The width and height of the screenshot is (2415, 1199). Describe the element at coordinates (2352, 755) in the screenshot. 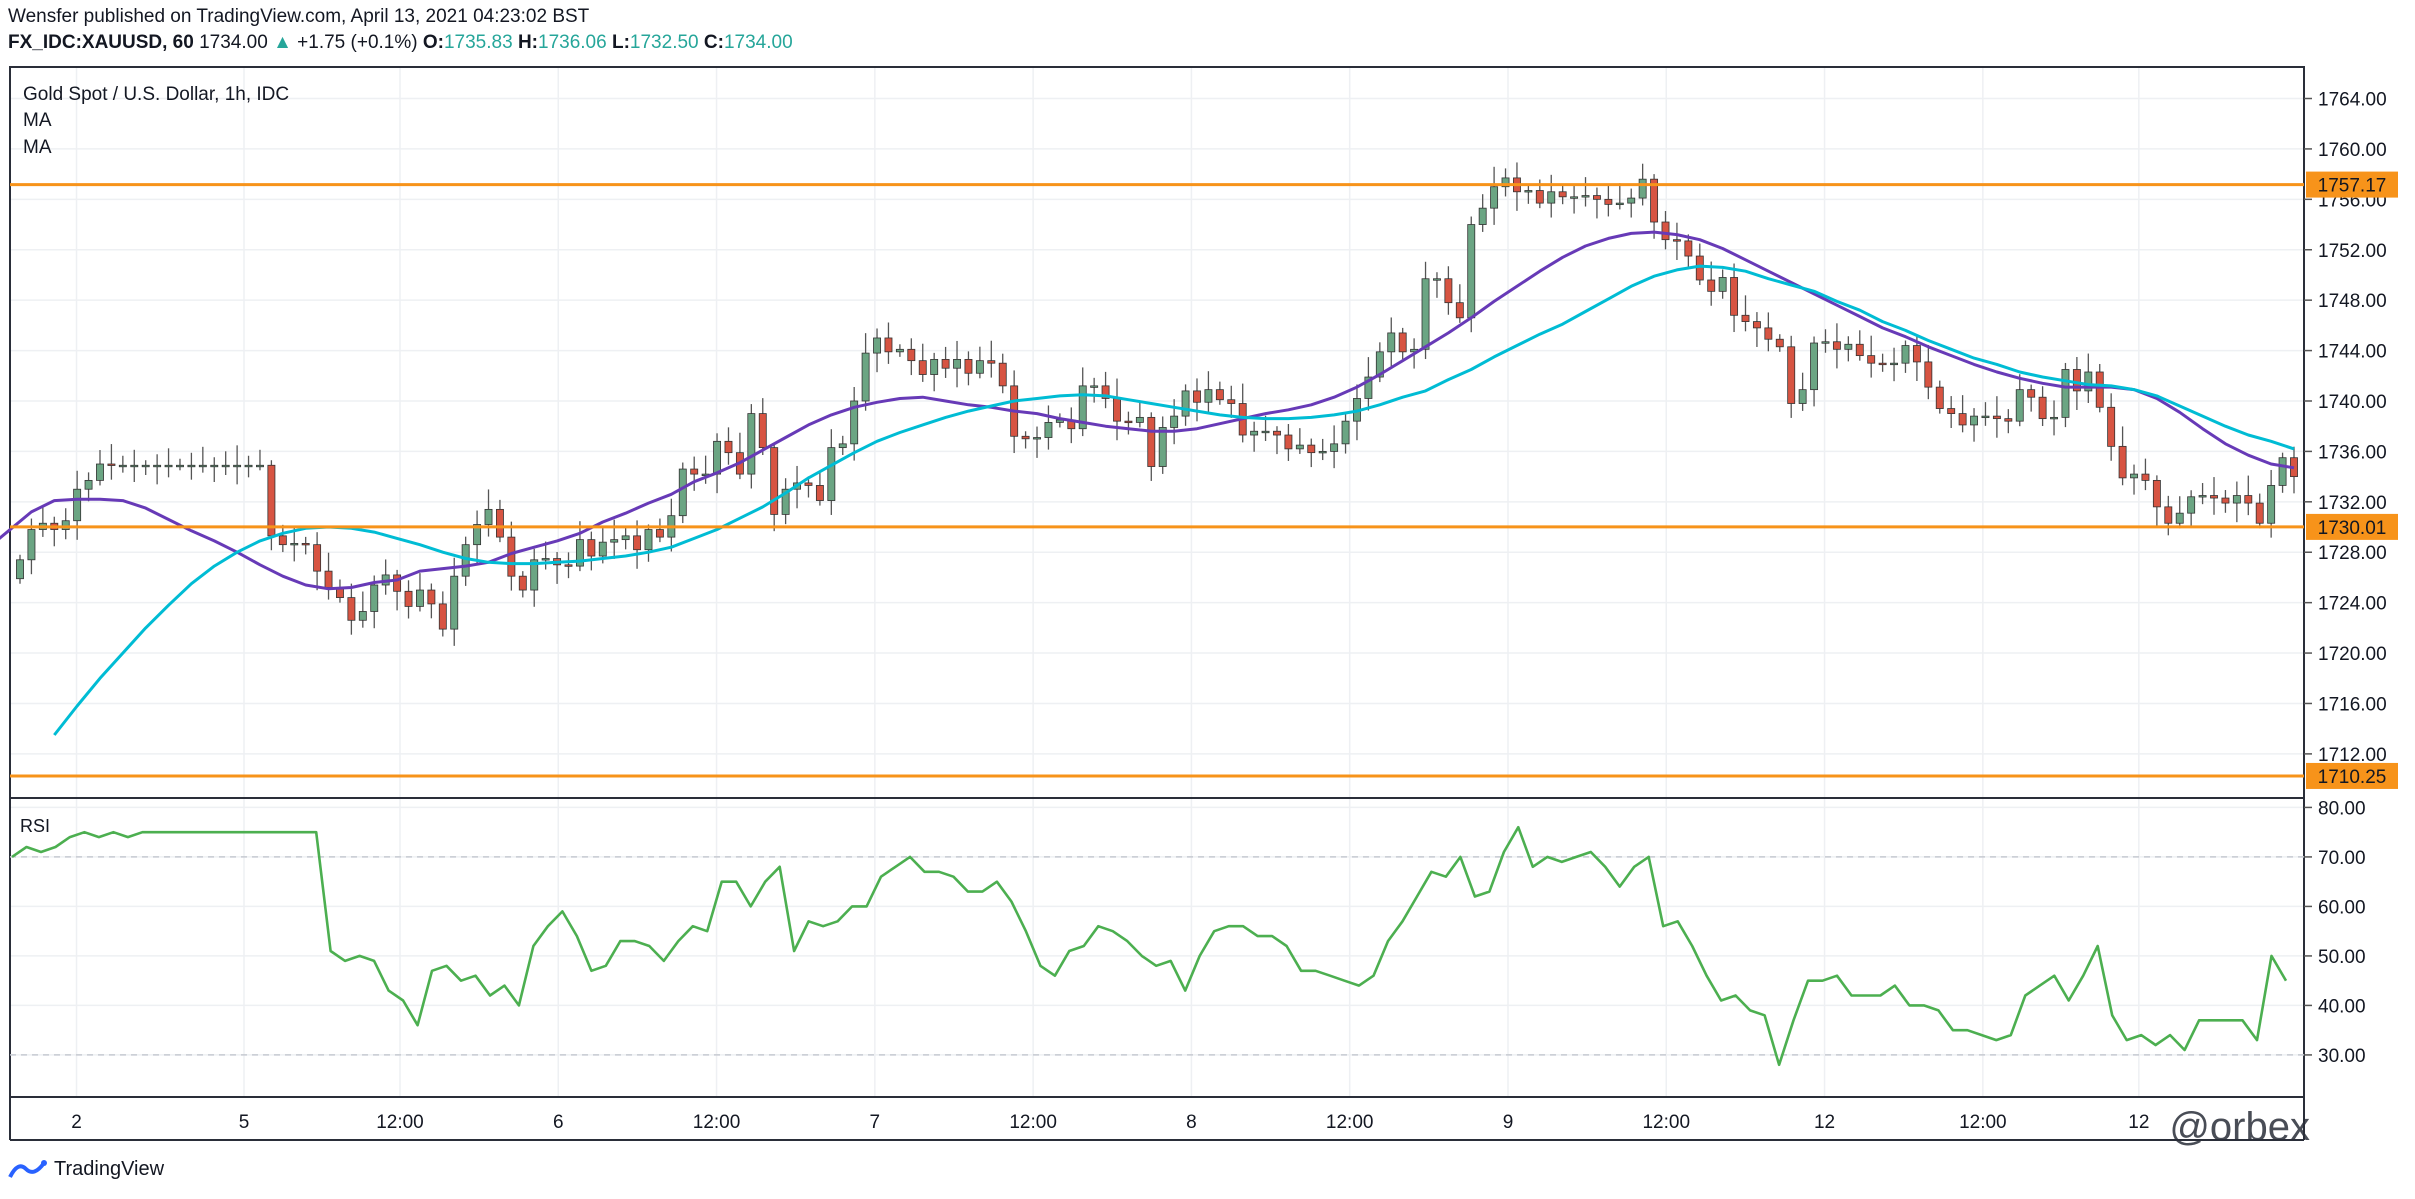

I see `y-tick-label: 1712.00` at that location.